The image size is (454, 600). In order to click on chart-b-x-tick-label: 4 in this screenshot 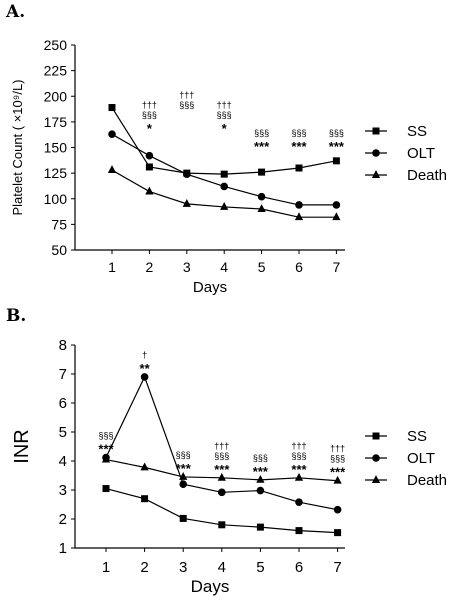, I will do `click(222, 567)`.